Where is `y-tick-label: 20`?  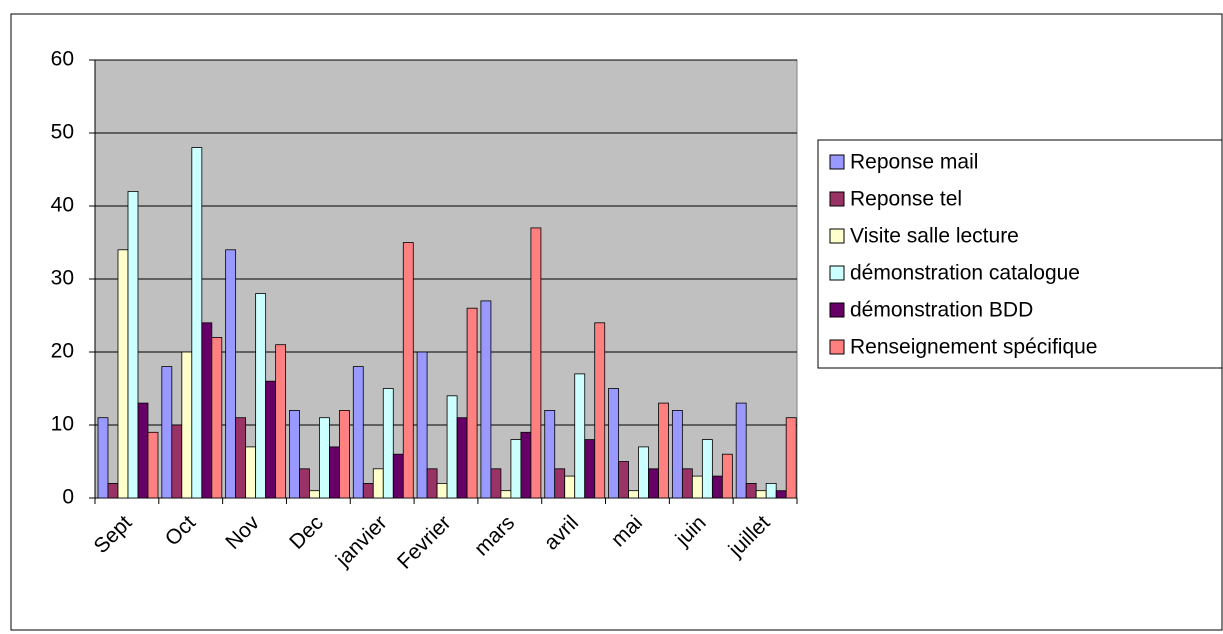
y-tick-label: 20 is located at coordinates (62, 351).